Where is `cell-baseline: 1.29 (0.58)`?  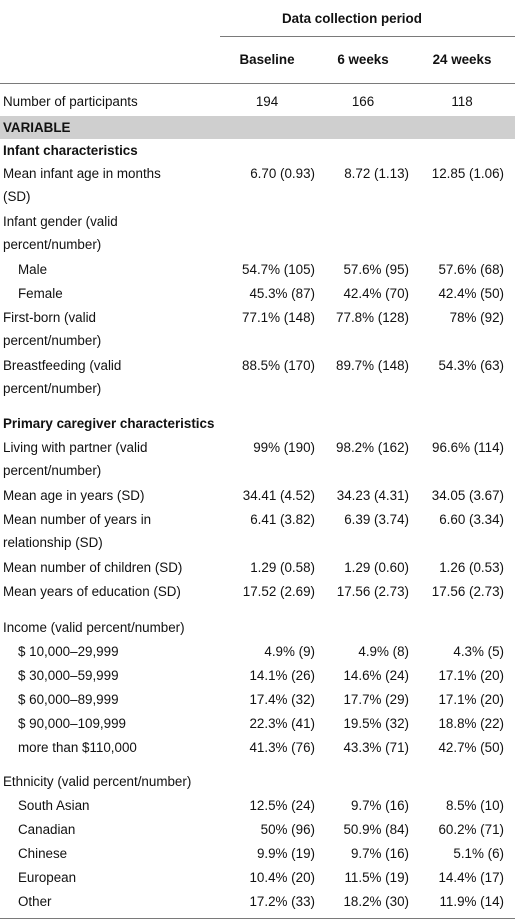
cell-baseline: 1.29 (0.58) is located at coordinates (282, 567).